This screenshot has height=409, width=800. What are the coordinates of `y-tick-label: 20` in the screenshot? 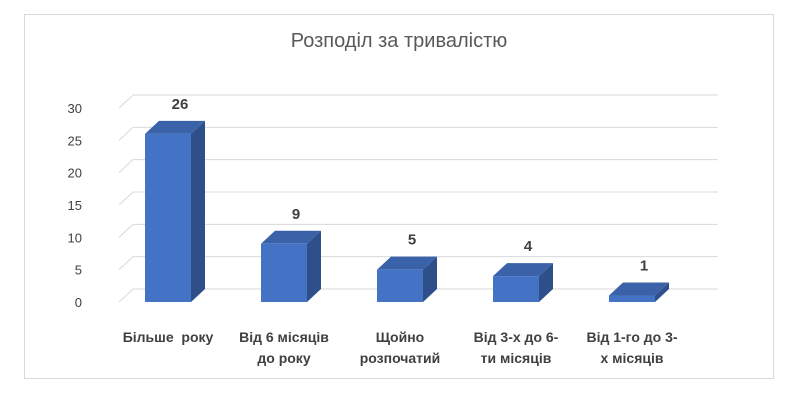 It's located at (75, 173).